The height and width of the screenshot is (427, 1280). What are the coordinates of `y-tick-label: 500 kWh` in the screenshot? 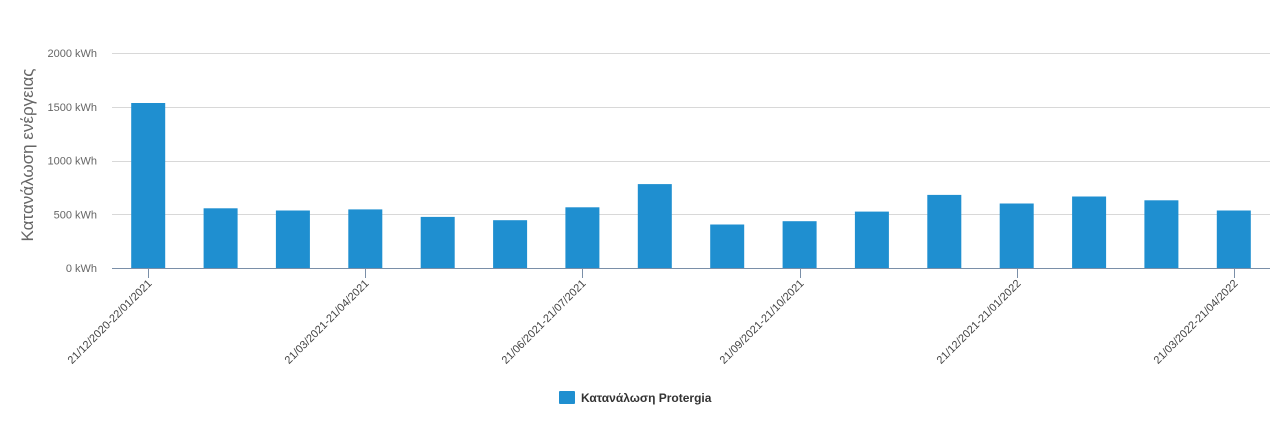 It's located at (75, 215).